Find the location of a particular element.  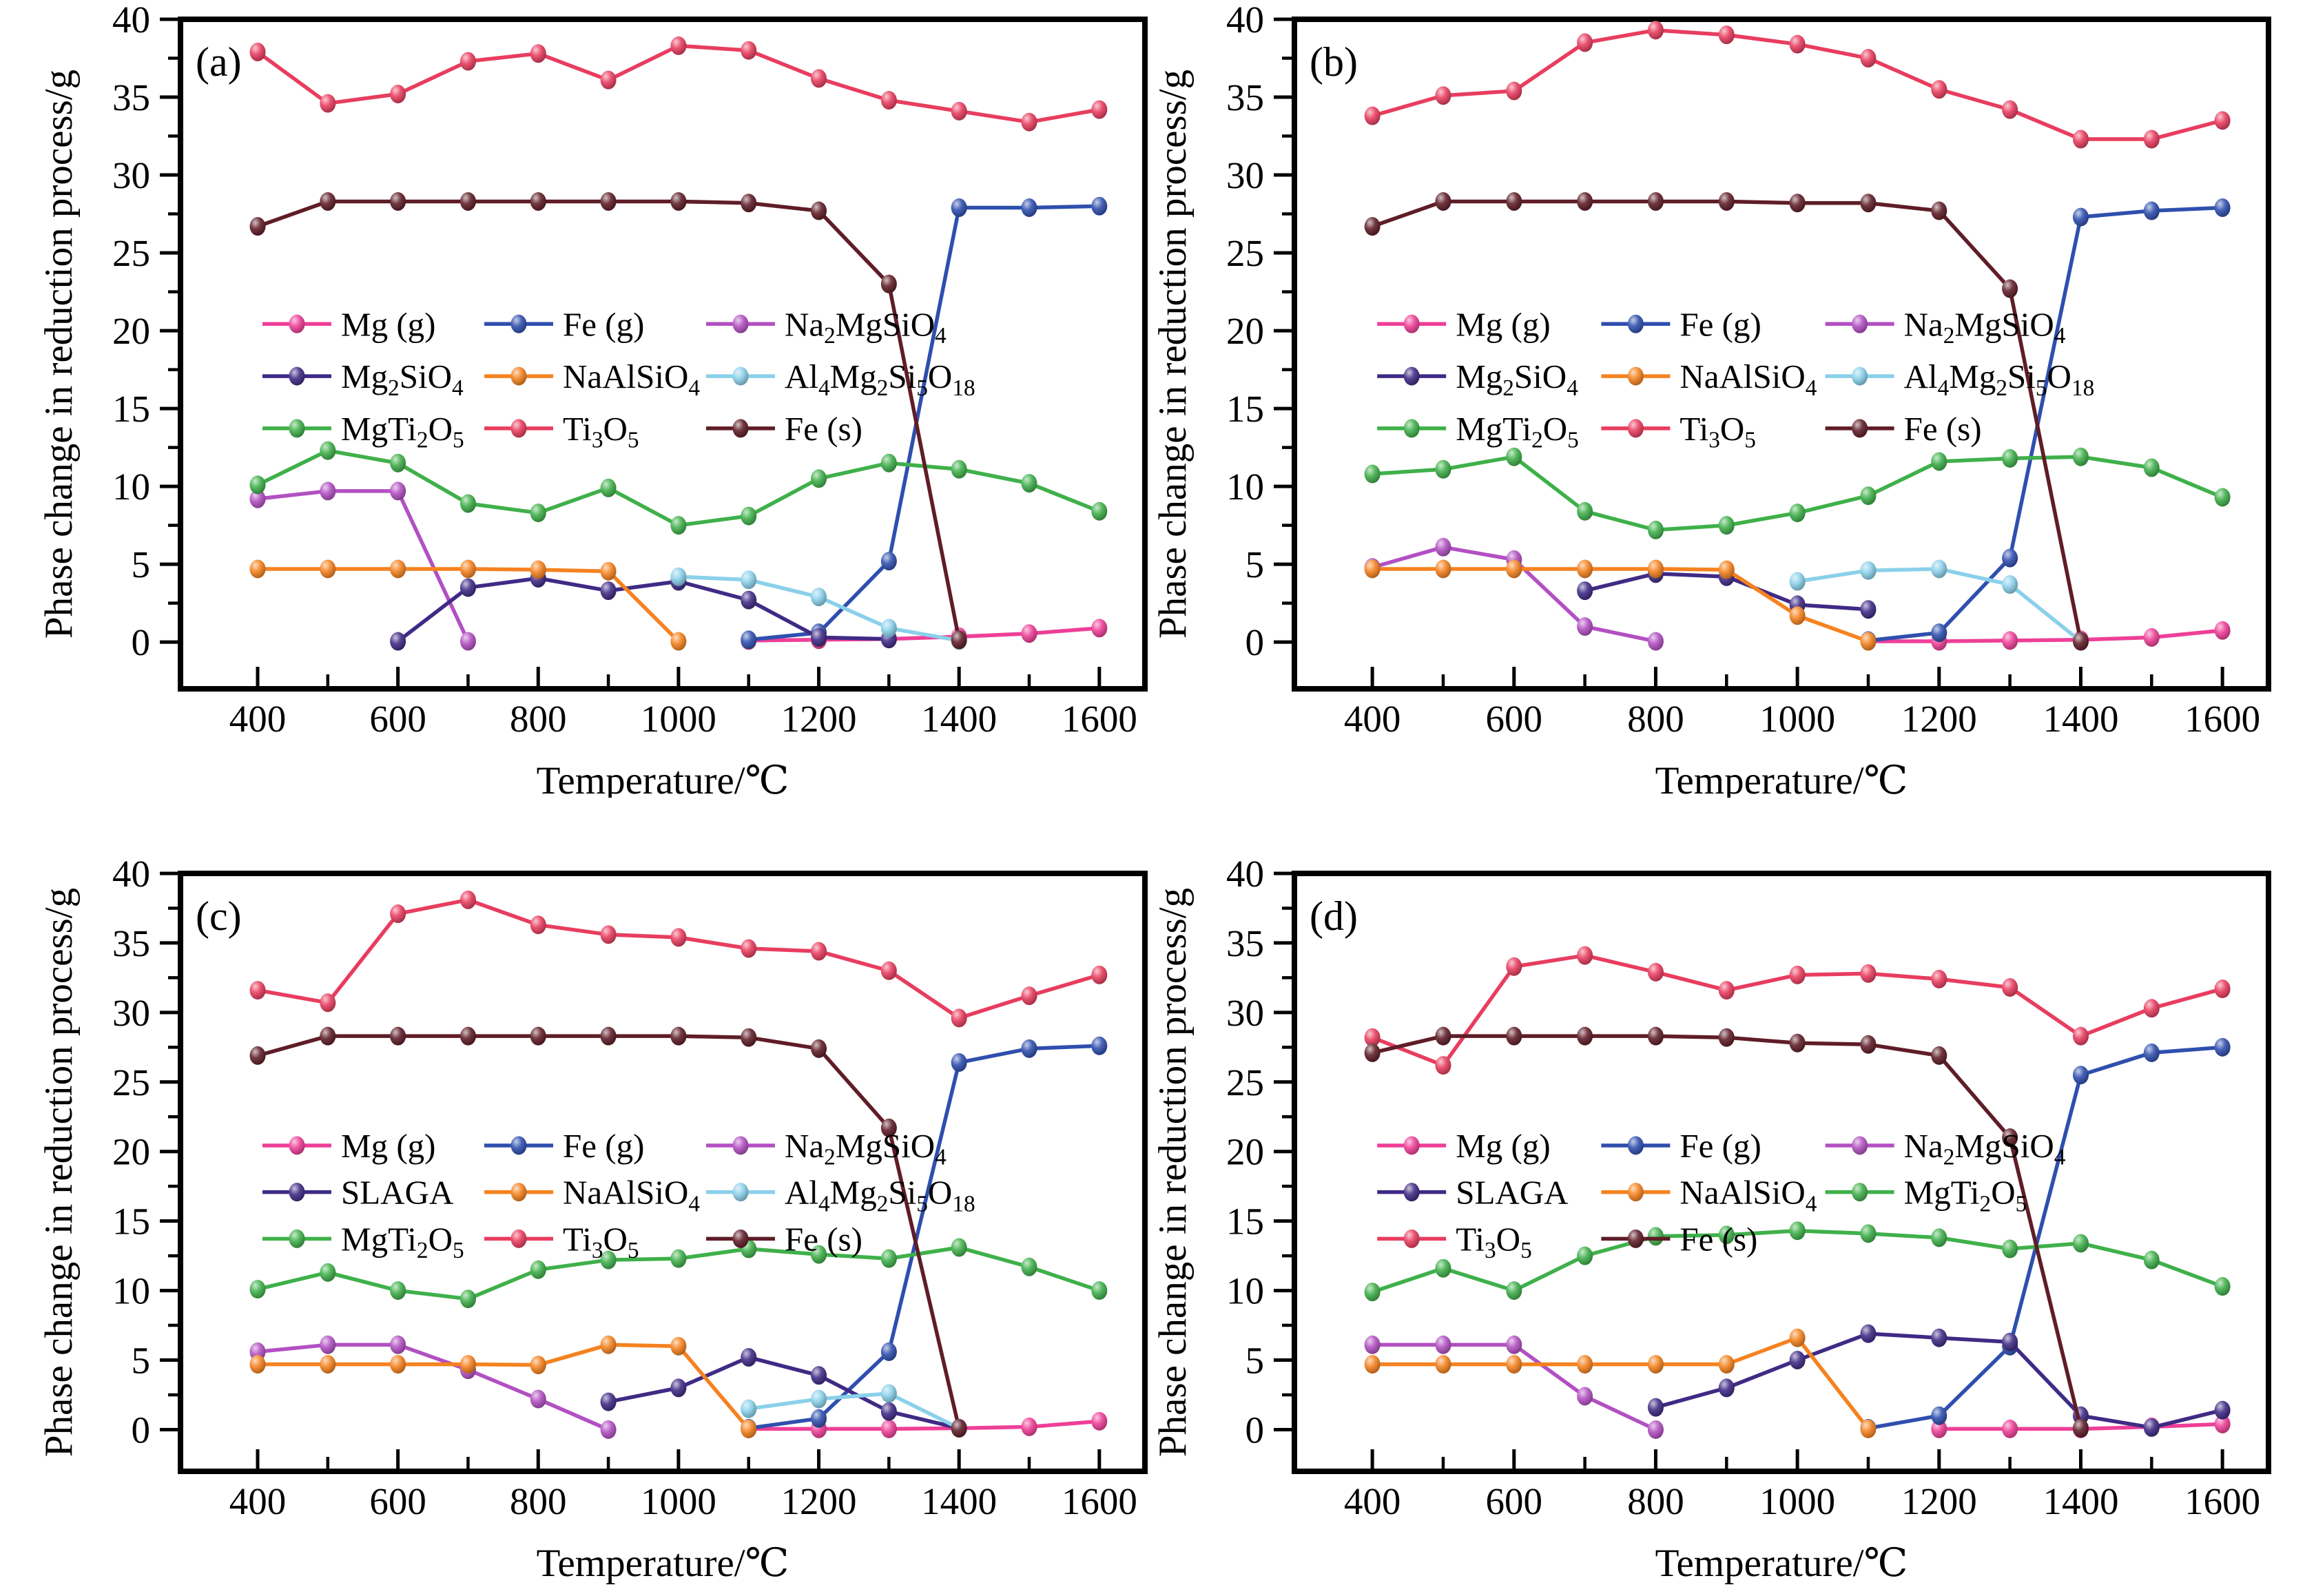

legend-label-ti3o5: Ti3O5 is located at coordinates (1494, 1241).